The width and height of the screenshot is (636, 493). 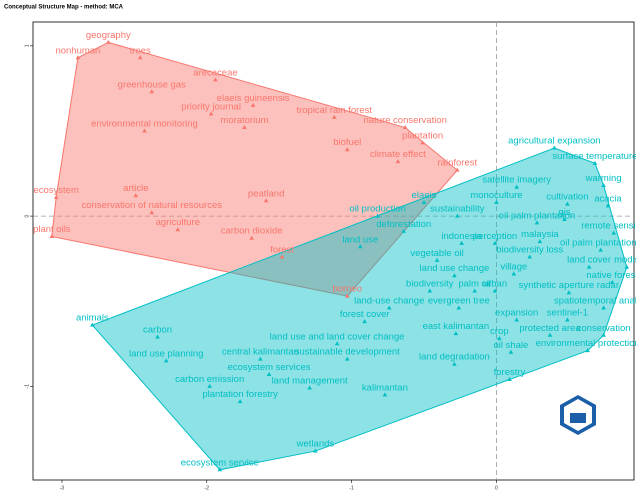 I want to click on point-label: monoculture, so click(x=496, y=195).